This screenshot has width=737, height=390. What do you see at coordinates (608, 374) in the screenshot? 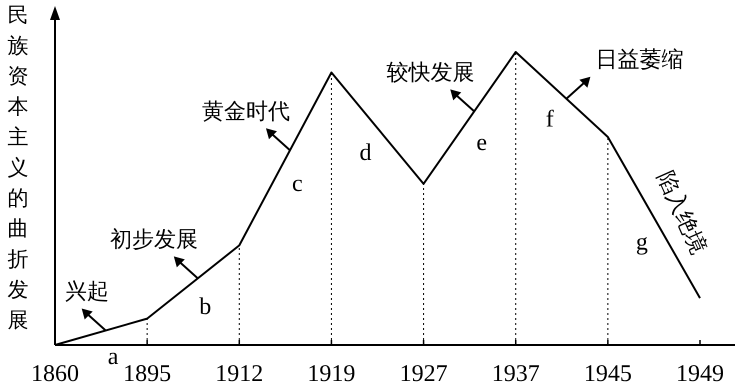
I see `x-tick-label: 1945` at bounding box center [608, 374].